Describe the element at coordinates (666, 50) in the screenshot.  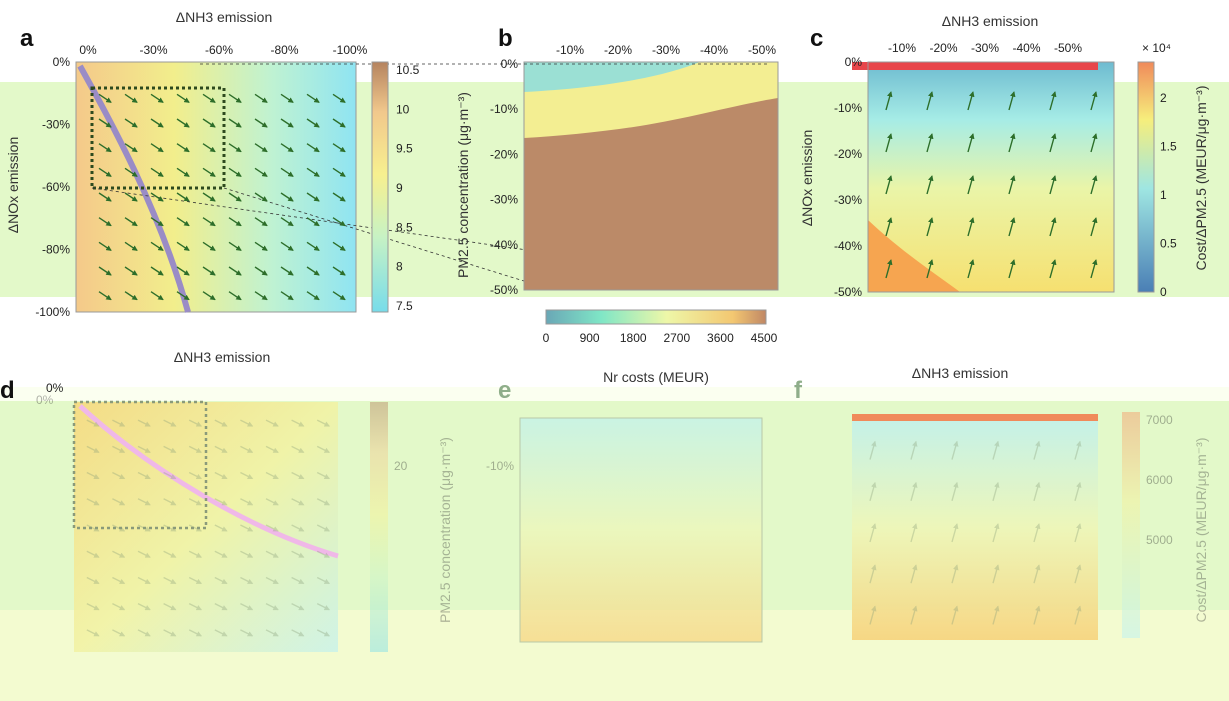
I see `panel-b-x-tick-2: -30%` at that location.